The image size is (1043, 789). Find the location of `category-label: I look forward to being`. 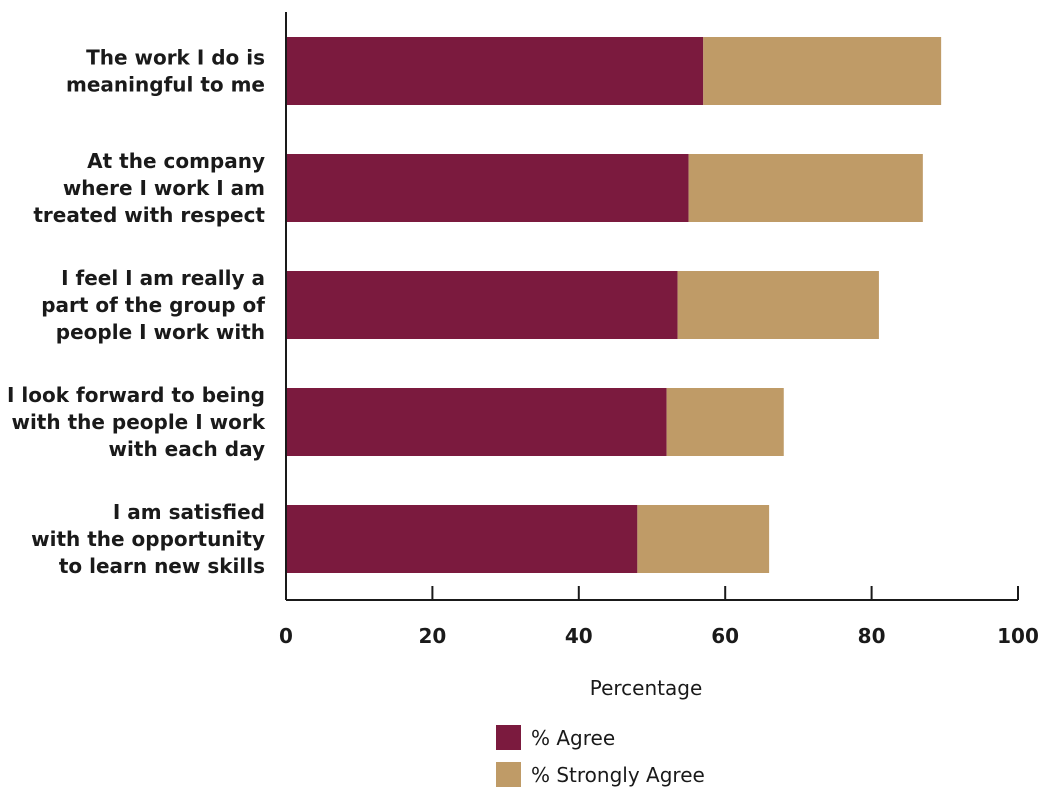

category-label: I look forward to being is located at coordinates (136, 395).